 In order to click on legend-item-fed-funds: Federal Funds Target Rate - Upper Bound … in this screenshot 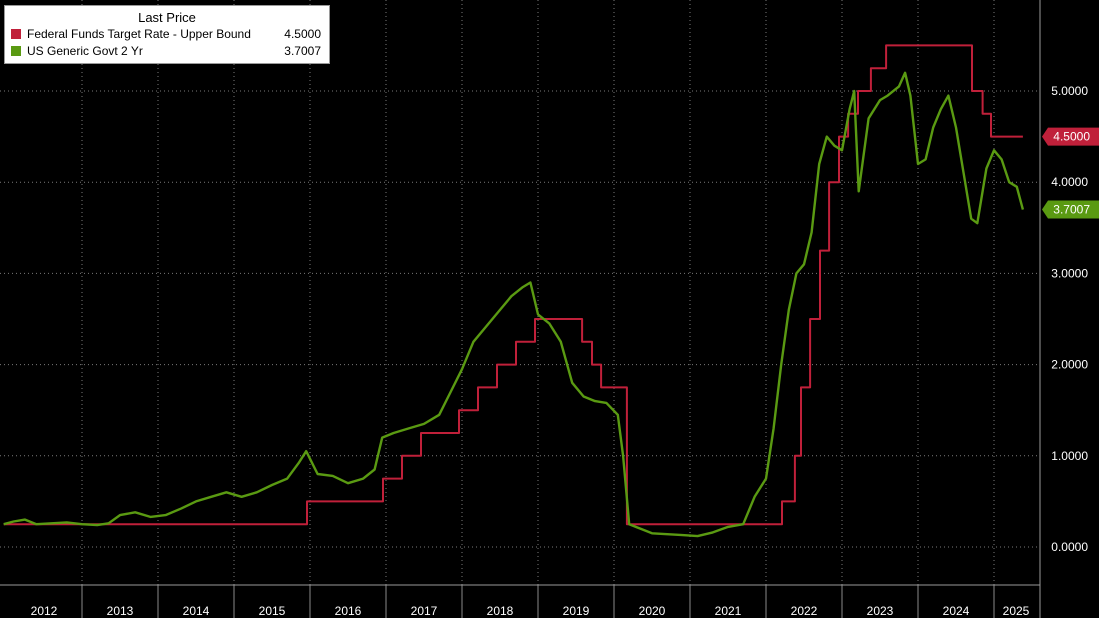, I will do `click(166, 34)`.